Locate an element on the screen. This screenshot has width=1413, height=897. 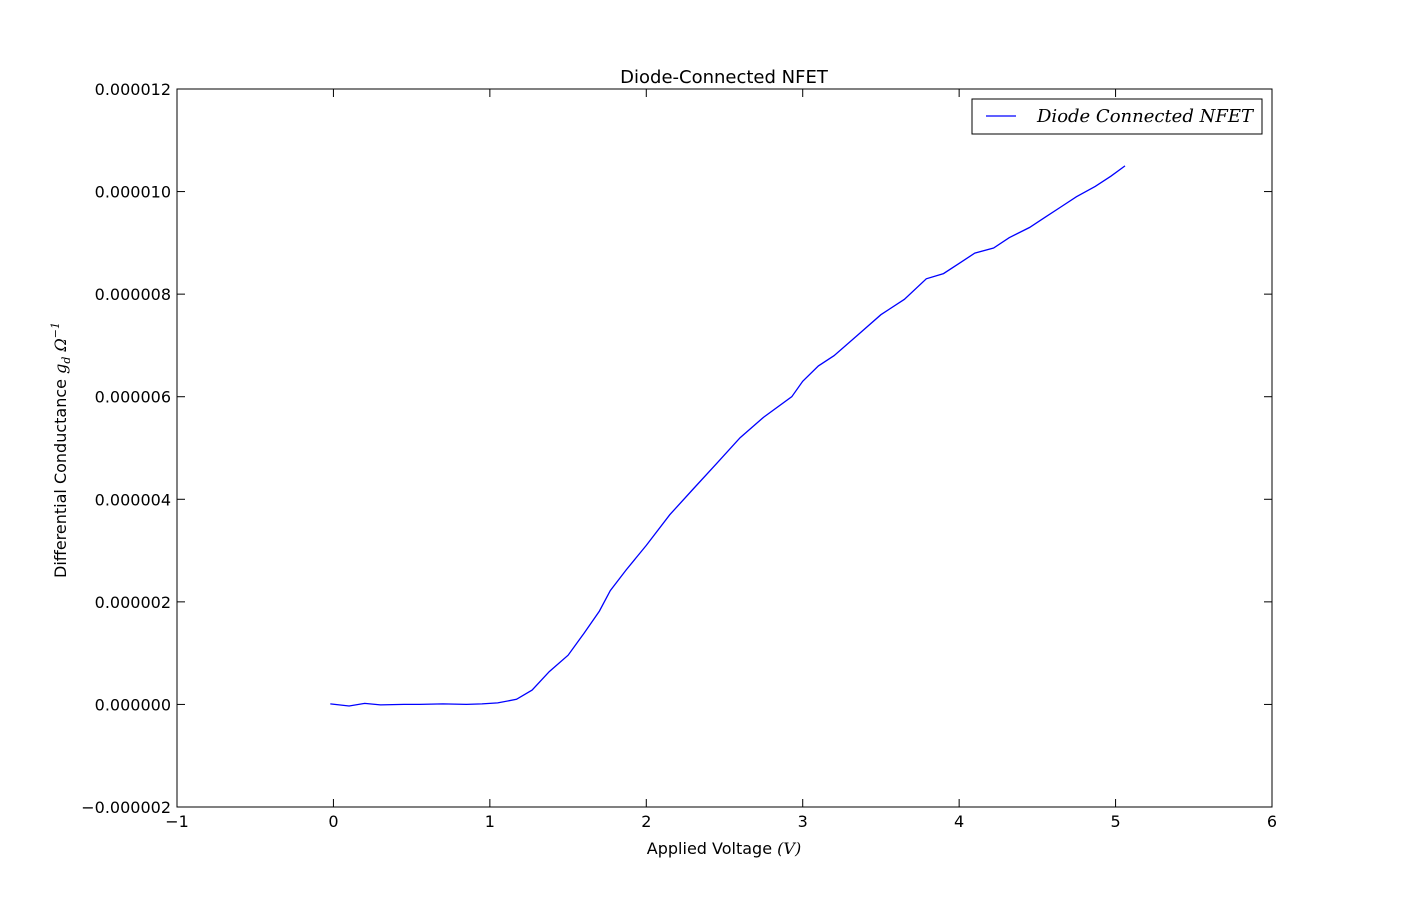
x-tick-label: 3 is located at coordinates (803, 821).